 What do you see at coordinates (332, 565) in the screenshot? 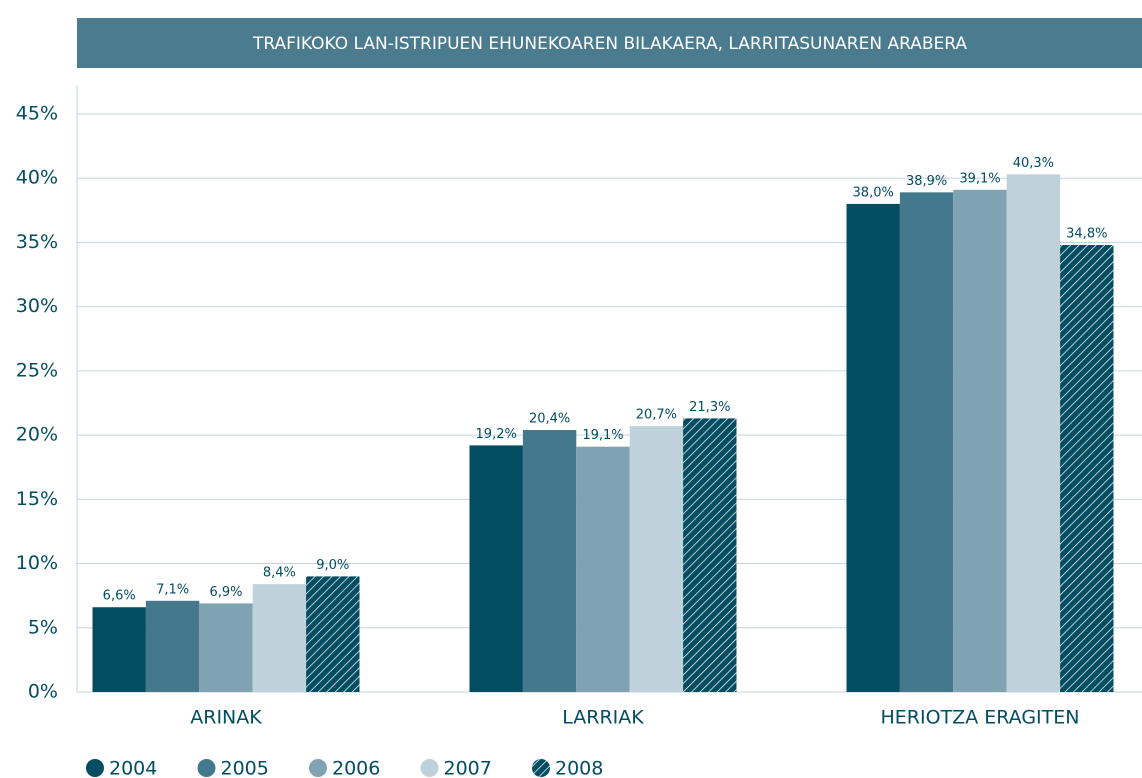
I see `value-label: 9,0%` at bounding box center [332, 565].